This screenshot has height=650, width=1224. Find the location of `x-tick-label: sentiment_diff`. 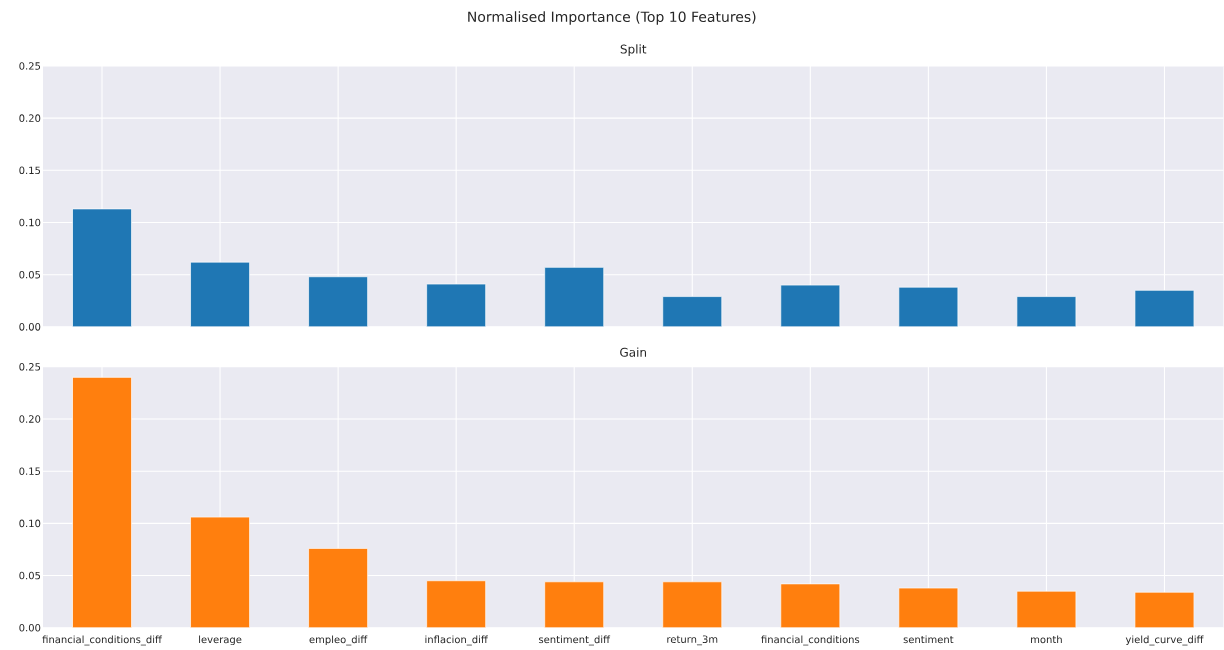

x-tick-label: sentiment_diff is located at coordinates (574, 640).